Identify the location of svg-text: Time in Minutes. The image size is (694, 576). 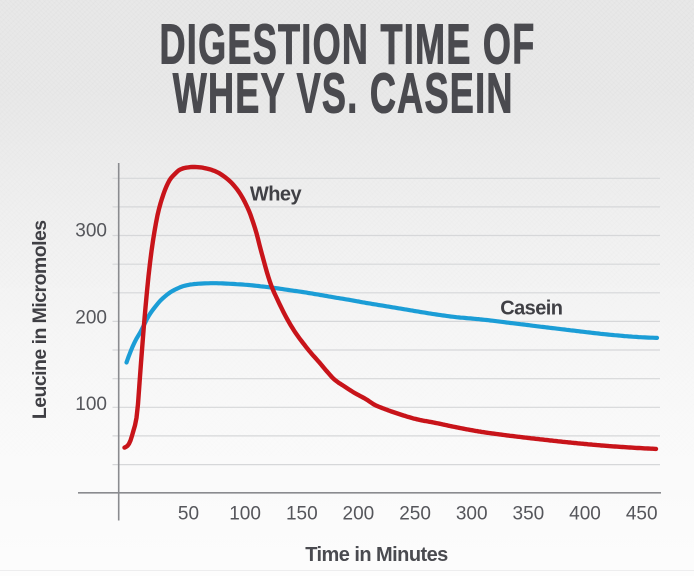
(376, 555).